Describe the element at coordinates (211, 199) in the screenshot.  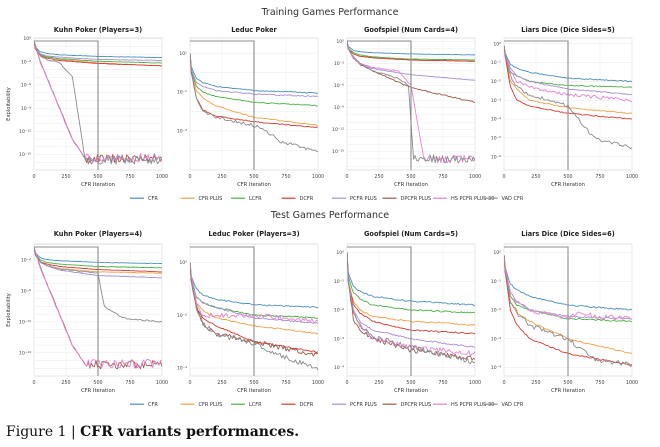
I see `legend-label: CFR PLUS` at that location.